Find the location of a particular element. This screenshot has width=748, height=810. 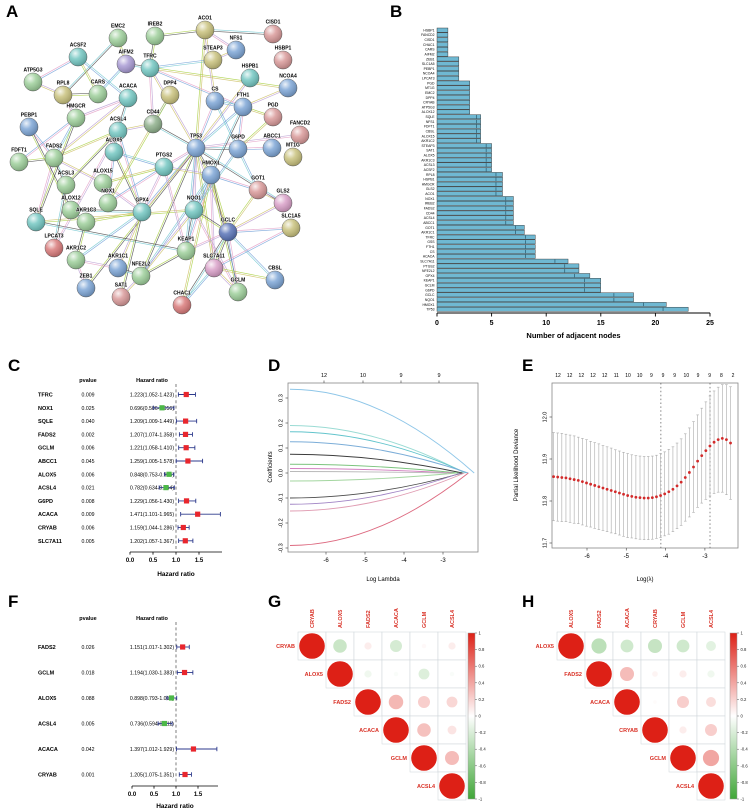

bar-label: GOT1 is located at coordinates (429, 228).